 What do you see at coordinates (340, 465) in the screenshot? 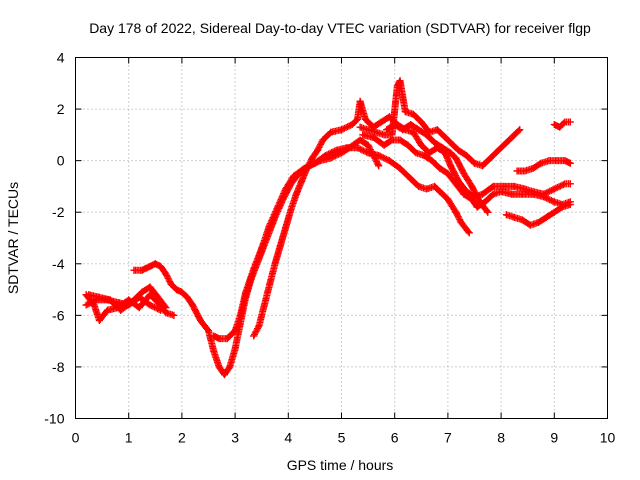
I see `x-axis-label: GPS time / hours` at bounding box center [340, 465].